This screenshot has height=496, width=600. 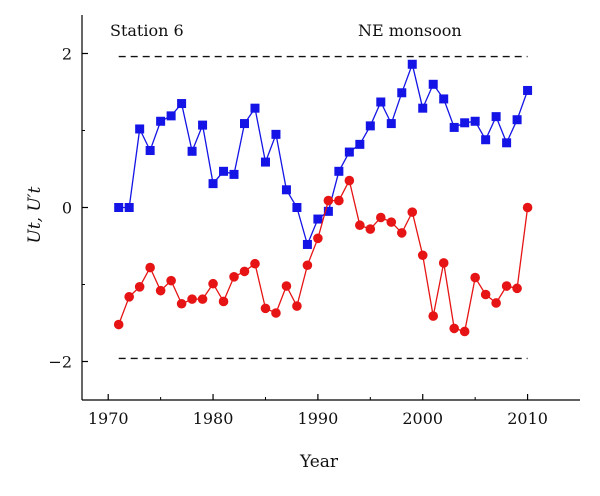 I want to click on x-tick-label: 1990, so click(x=318, y=418).